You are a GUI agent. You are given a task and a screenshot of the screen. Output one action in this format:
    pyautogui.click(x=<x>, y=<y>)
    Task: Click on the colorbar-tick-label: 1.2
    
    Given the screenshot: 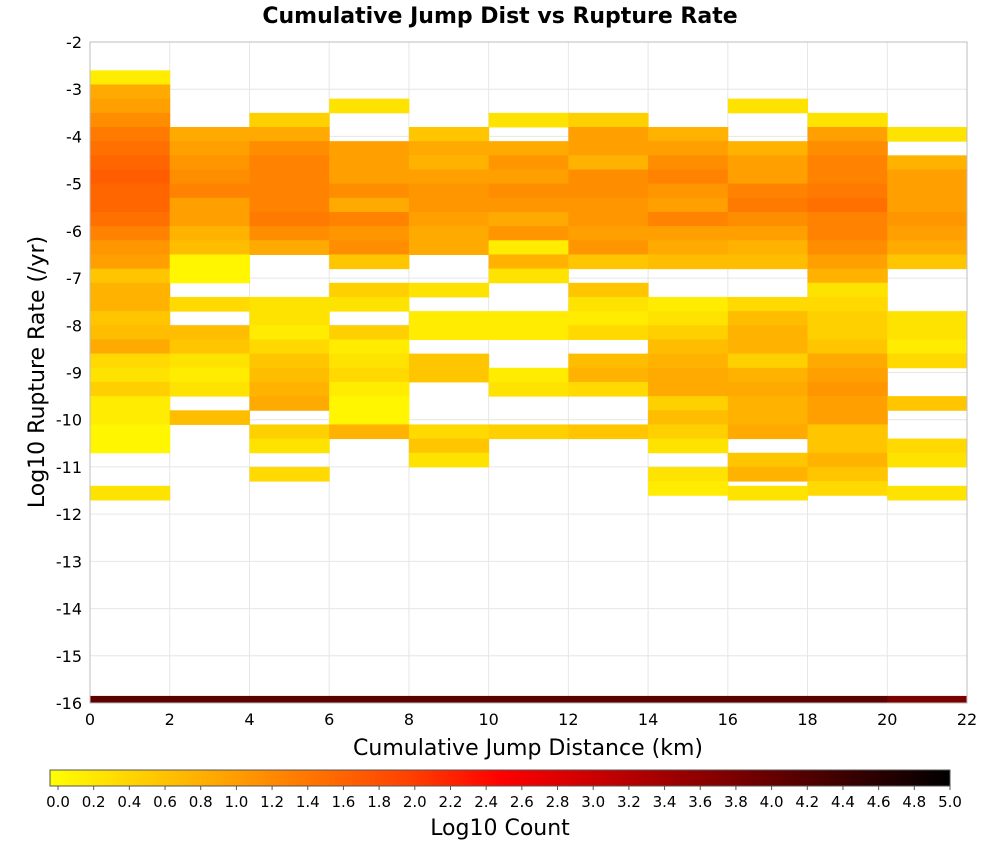 What is the action you would take?
    pyautogui.click(x=272, y=802)
    